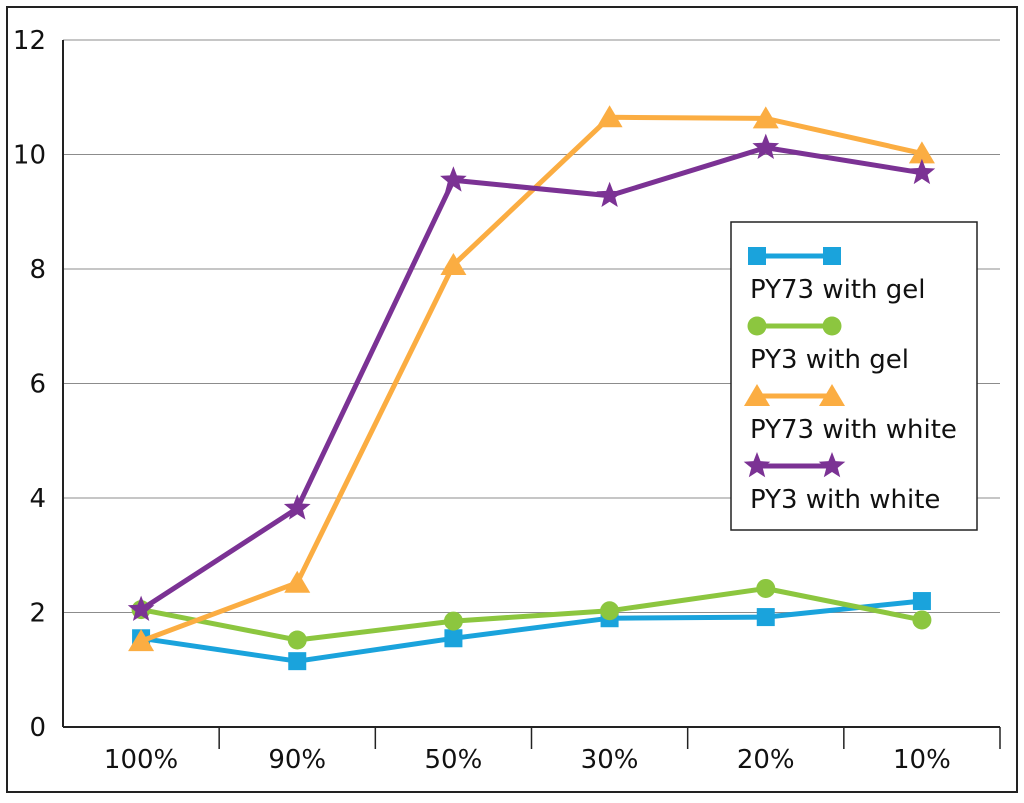 This screenshot has height=803, width=1024. Describe the element at coordinates (37, 499) in the screenshot. I see `y-tick-label: 4` at that location.